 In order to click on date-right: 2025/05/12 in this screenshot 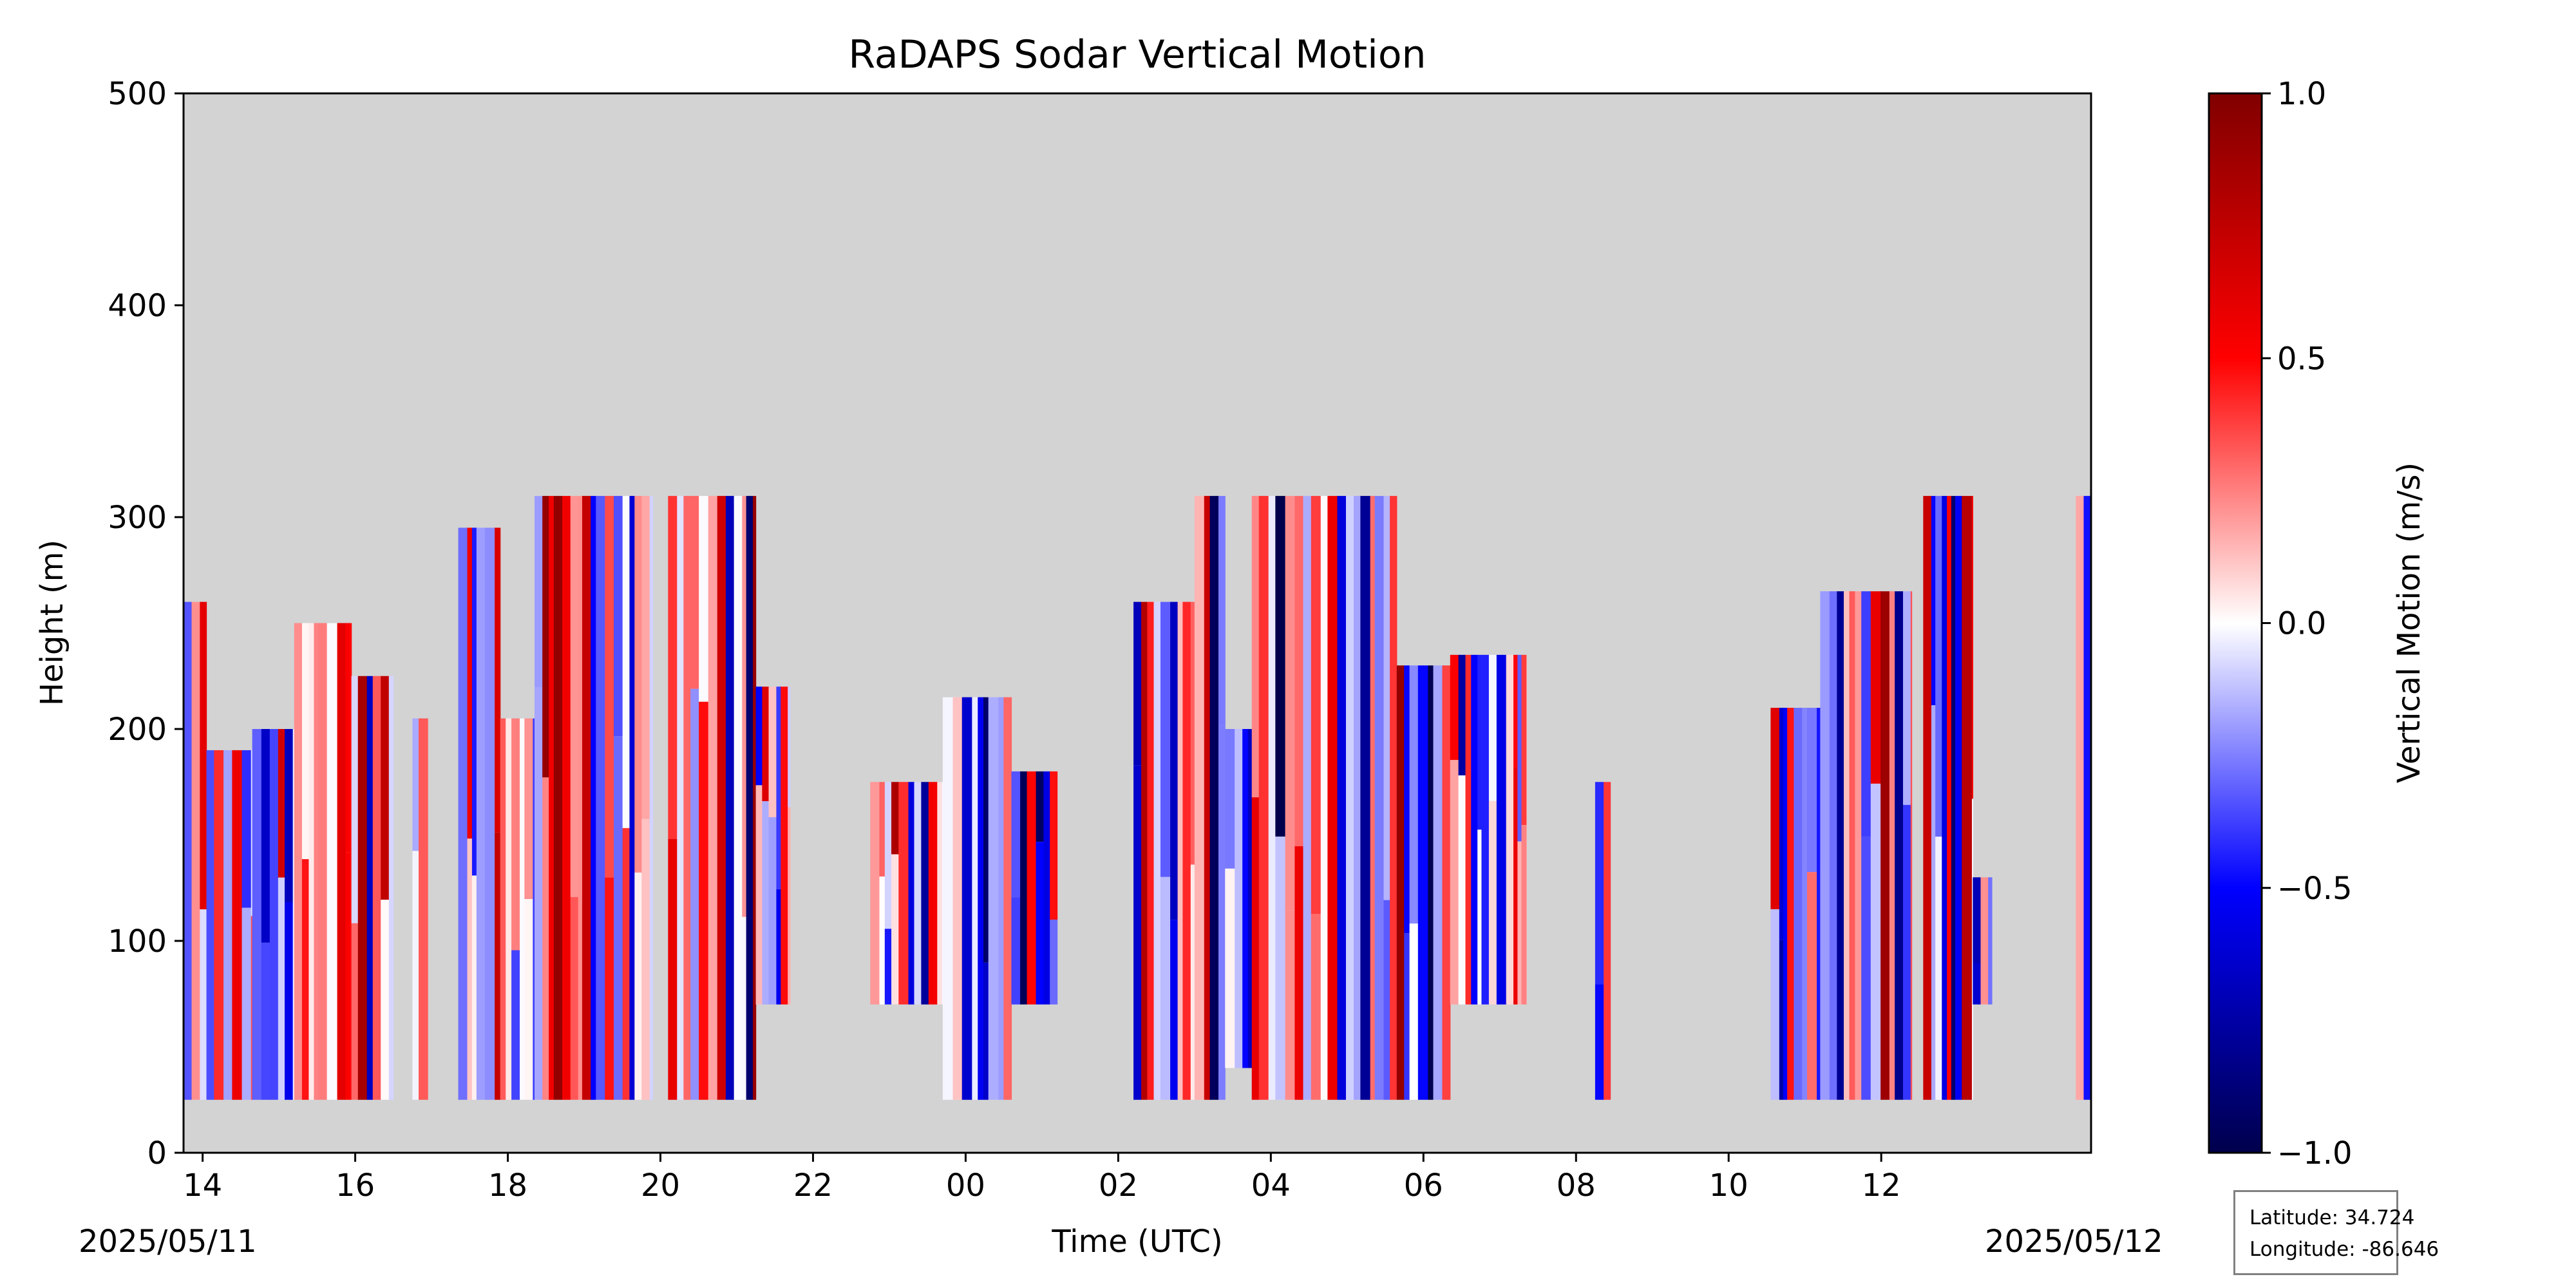, I will do `click(2074, 1242)`.